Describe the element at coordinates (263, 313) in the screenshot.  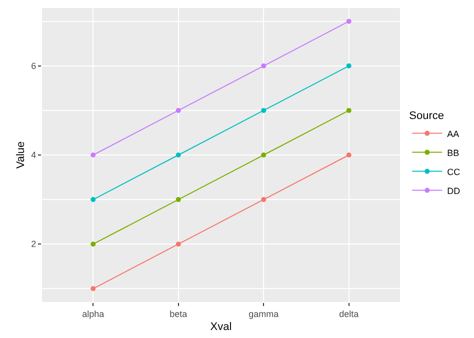
I see `x-tick-label: gamma` at that location.